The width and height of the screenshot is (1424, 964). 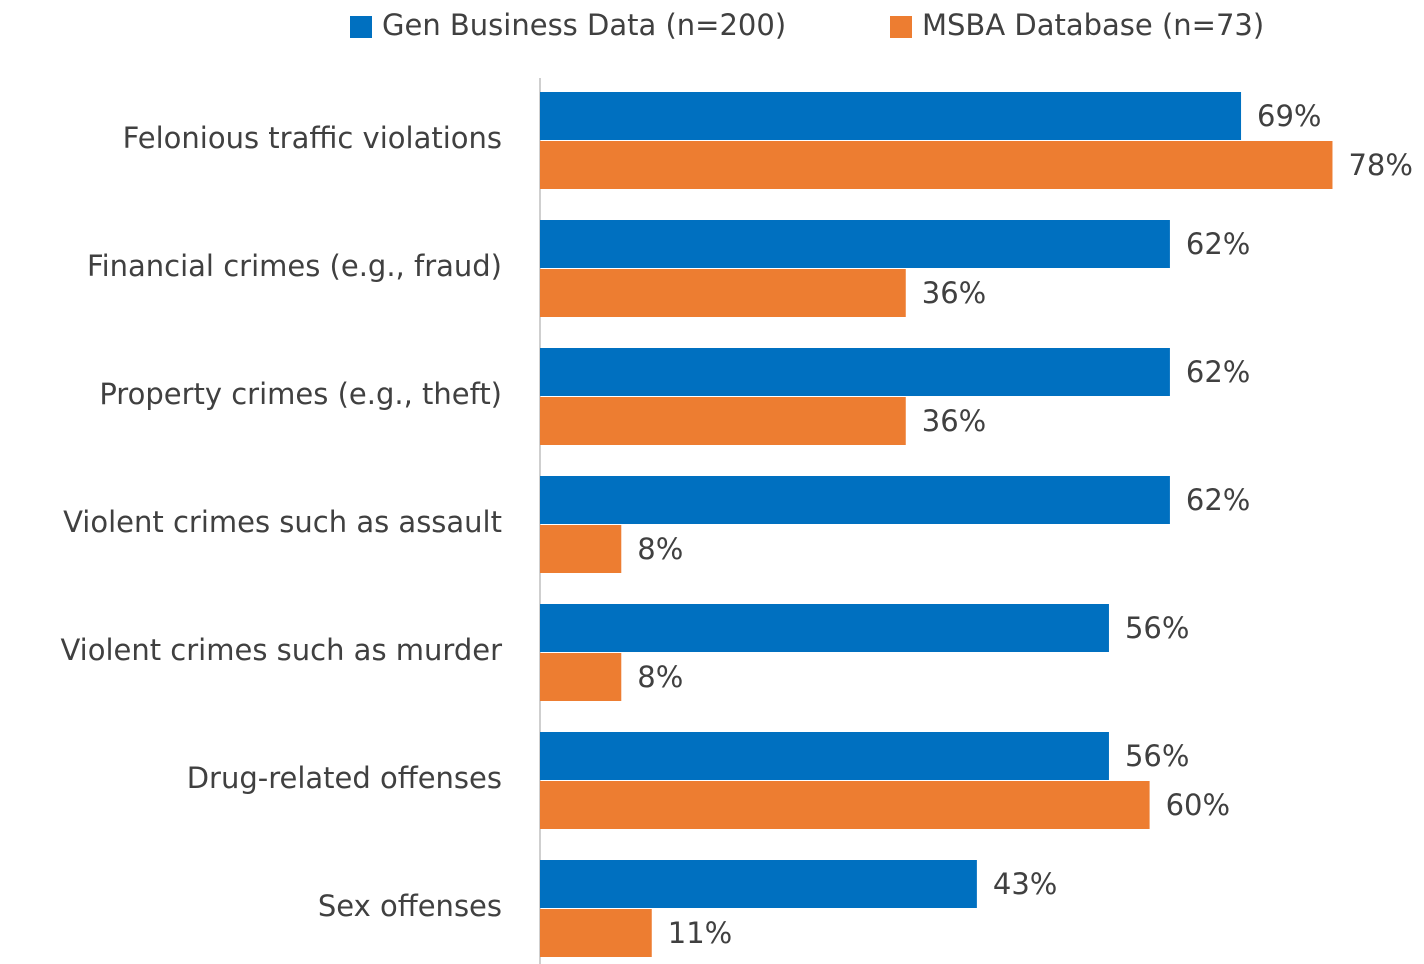 I want to click on y-tick-label: Violent crimes such as murder, so click(x=281, y=650).